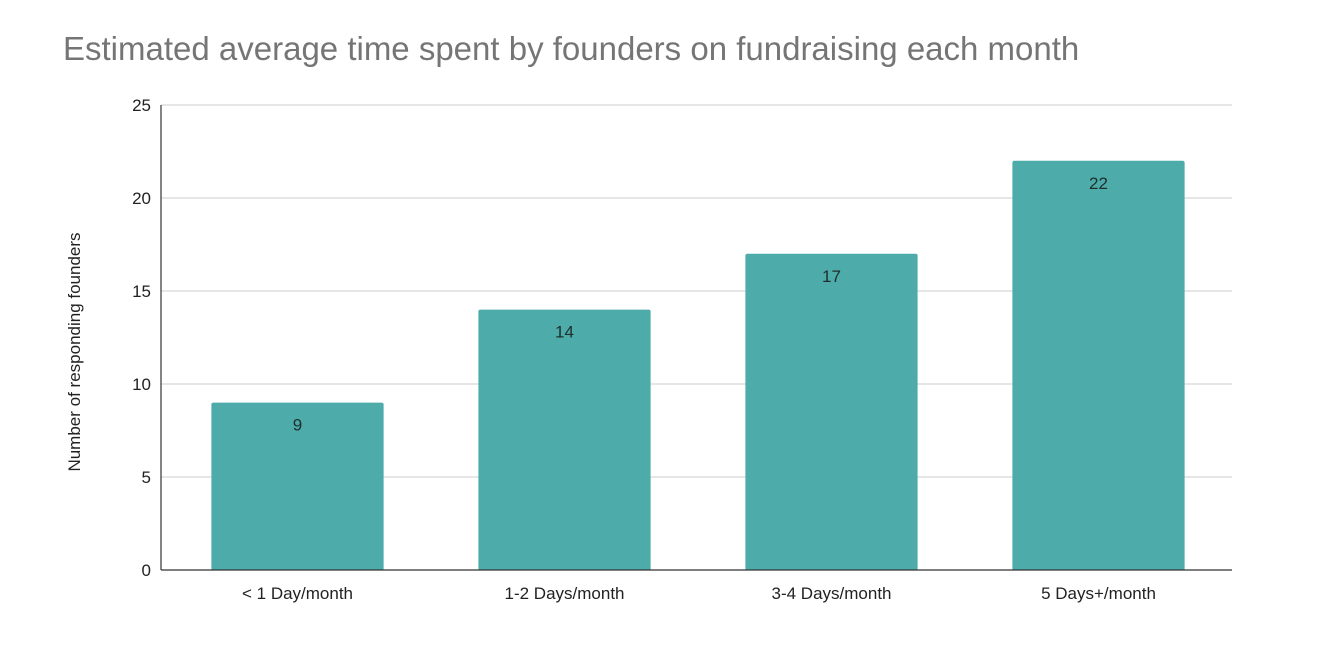  Describe the element at coordinates (74, 351) in the screenshot. I see `y-axis-title: Number of responding founders` at that location.